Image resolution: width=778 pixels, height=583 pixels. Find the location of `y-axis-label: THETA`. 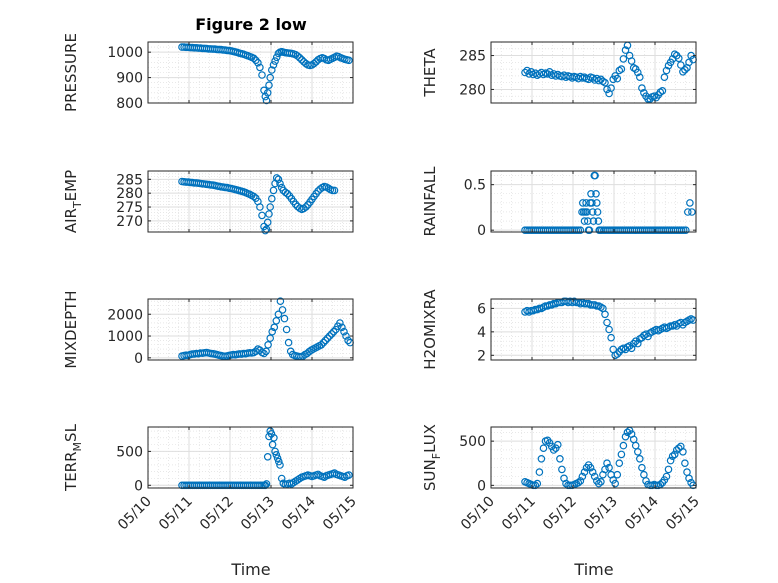

y-axis-label: THETA is located at coordinates (430, 73).